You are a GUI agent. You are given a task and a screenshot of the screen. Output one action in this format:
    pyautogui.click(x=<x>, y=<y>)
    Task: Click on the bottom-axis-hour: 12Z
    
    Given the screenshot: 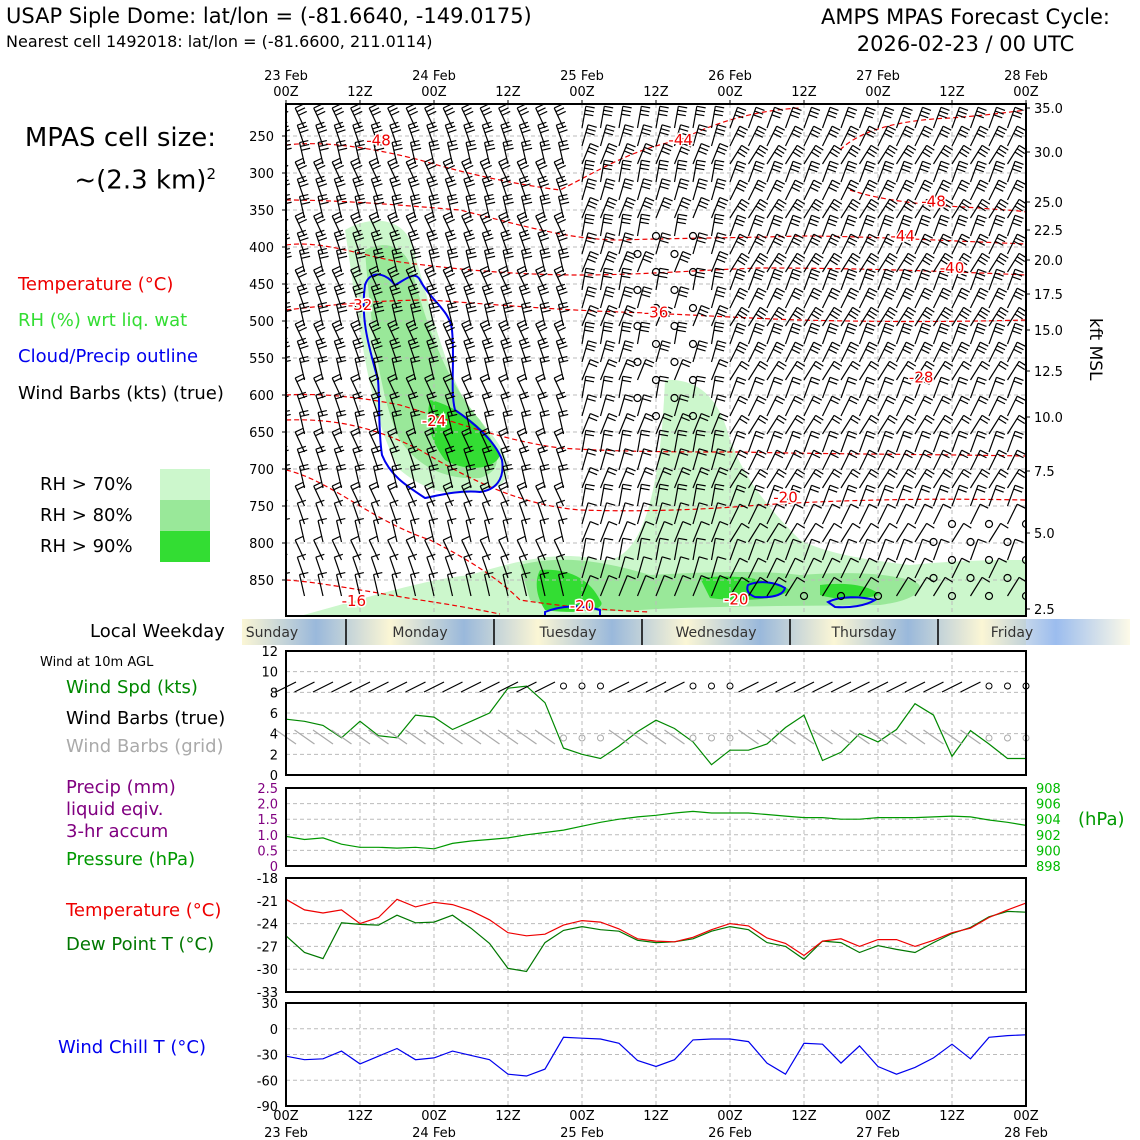 What is the action you would take?
    pyautogui.click(x=508, y=1116)
    